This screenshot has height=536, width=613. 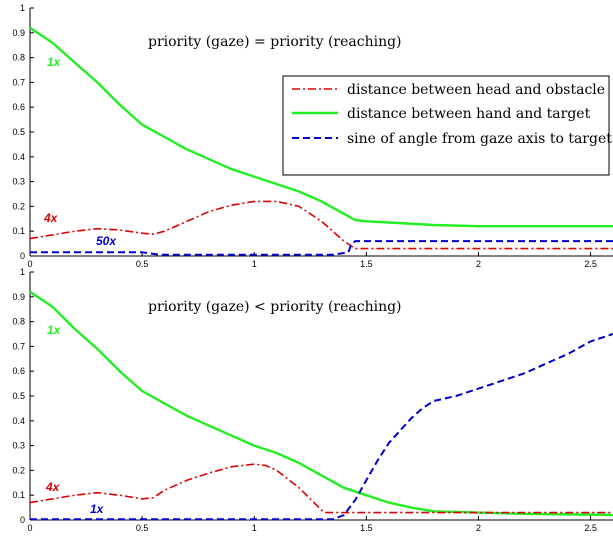 I want to click on bottom-x-tick-label: 1, so click(x=254, y=528).